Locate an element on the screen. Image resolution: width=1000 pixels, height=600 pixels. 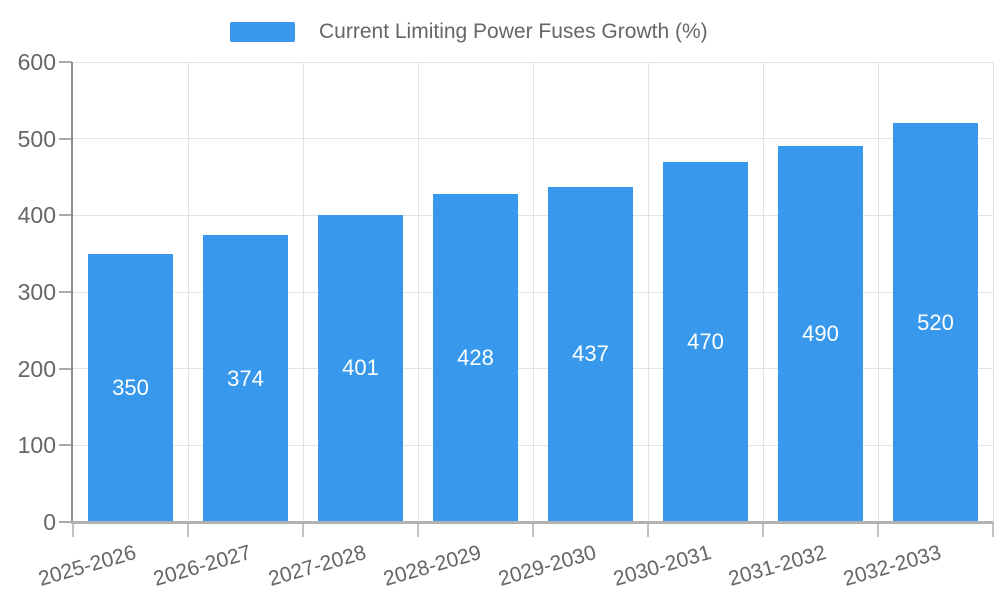
x-axis-tick-label: 2028-2029 is located at coordinates (432, 566).